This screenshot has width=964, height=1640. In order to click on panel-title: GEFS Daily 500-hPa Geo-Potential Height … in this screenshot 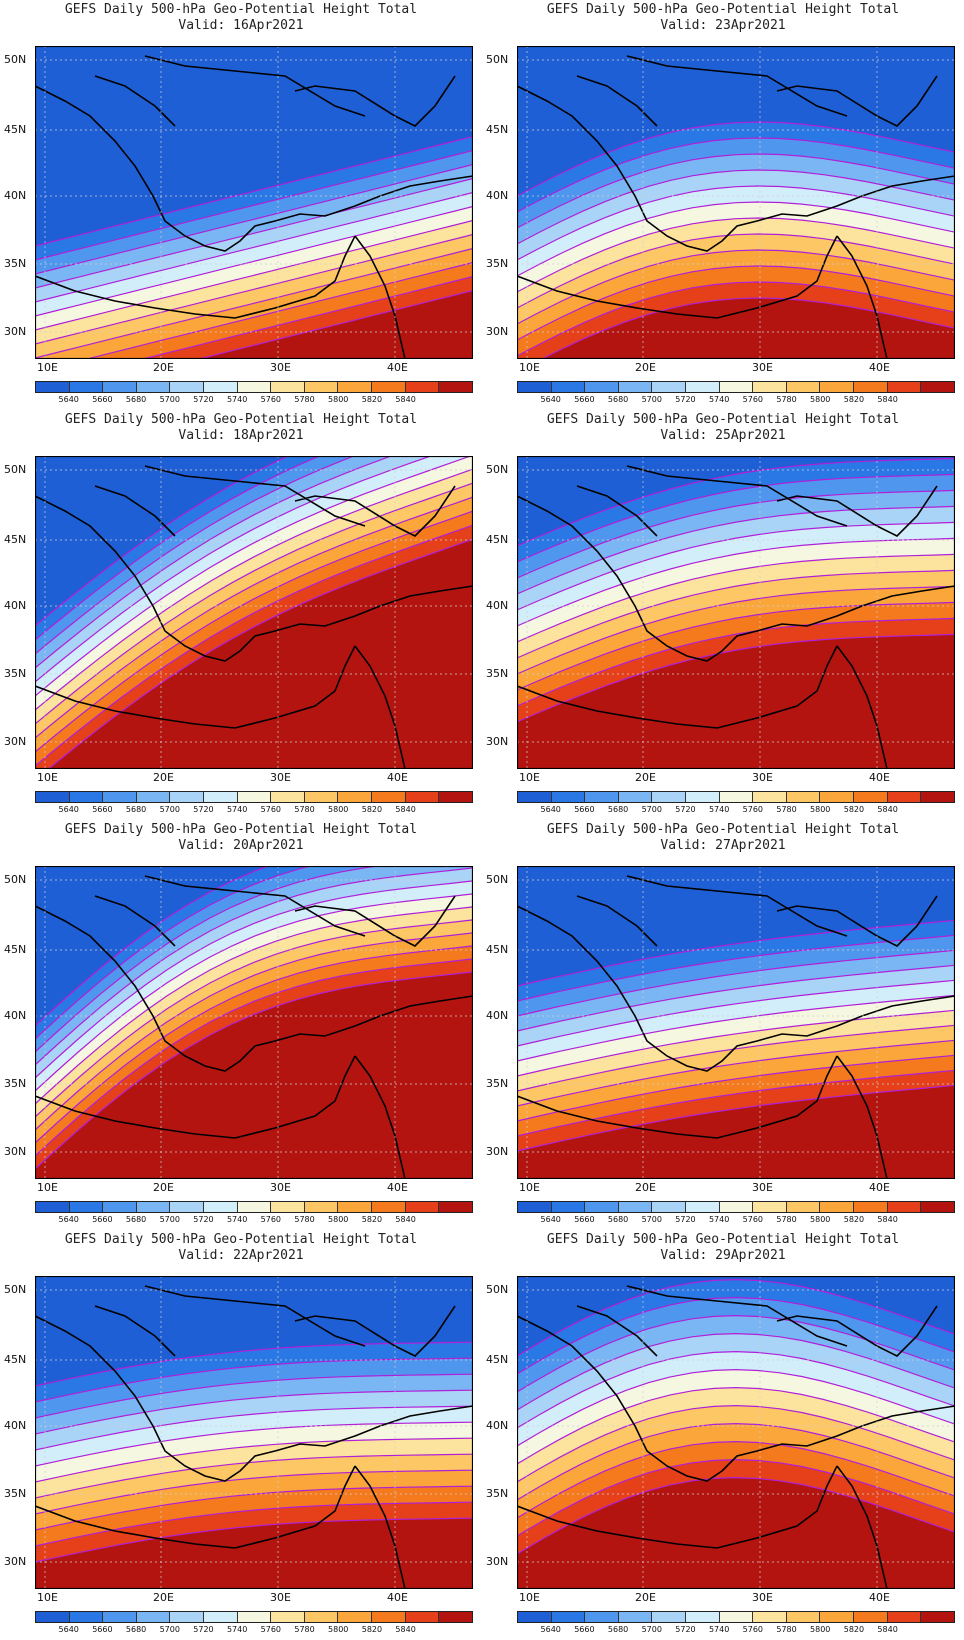, I will do `click(241, 1248)`.